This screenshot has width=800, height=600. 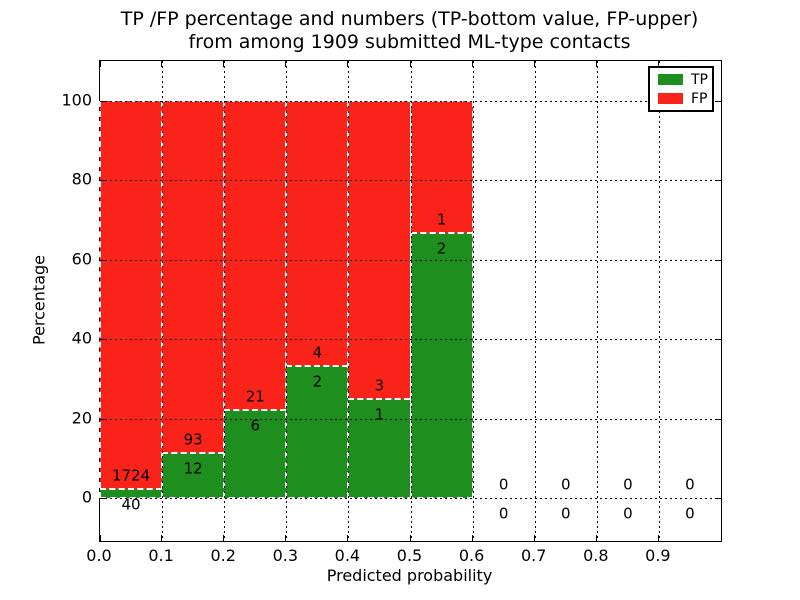 What do you see at coordinates (472, 64) in the screenshot?
I see `x-tick-top-0.6` at bounding box center [472, 64].